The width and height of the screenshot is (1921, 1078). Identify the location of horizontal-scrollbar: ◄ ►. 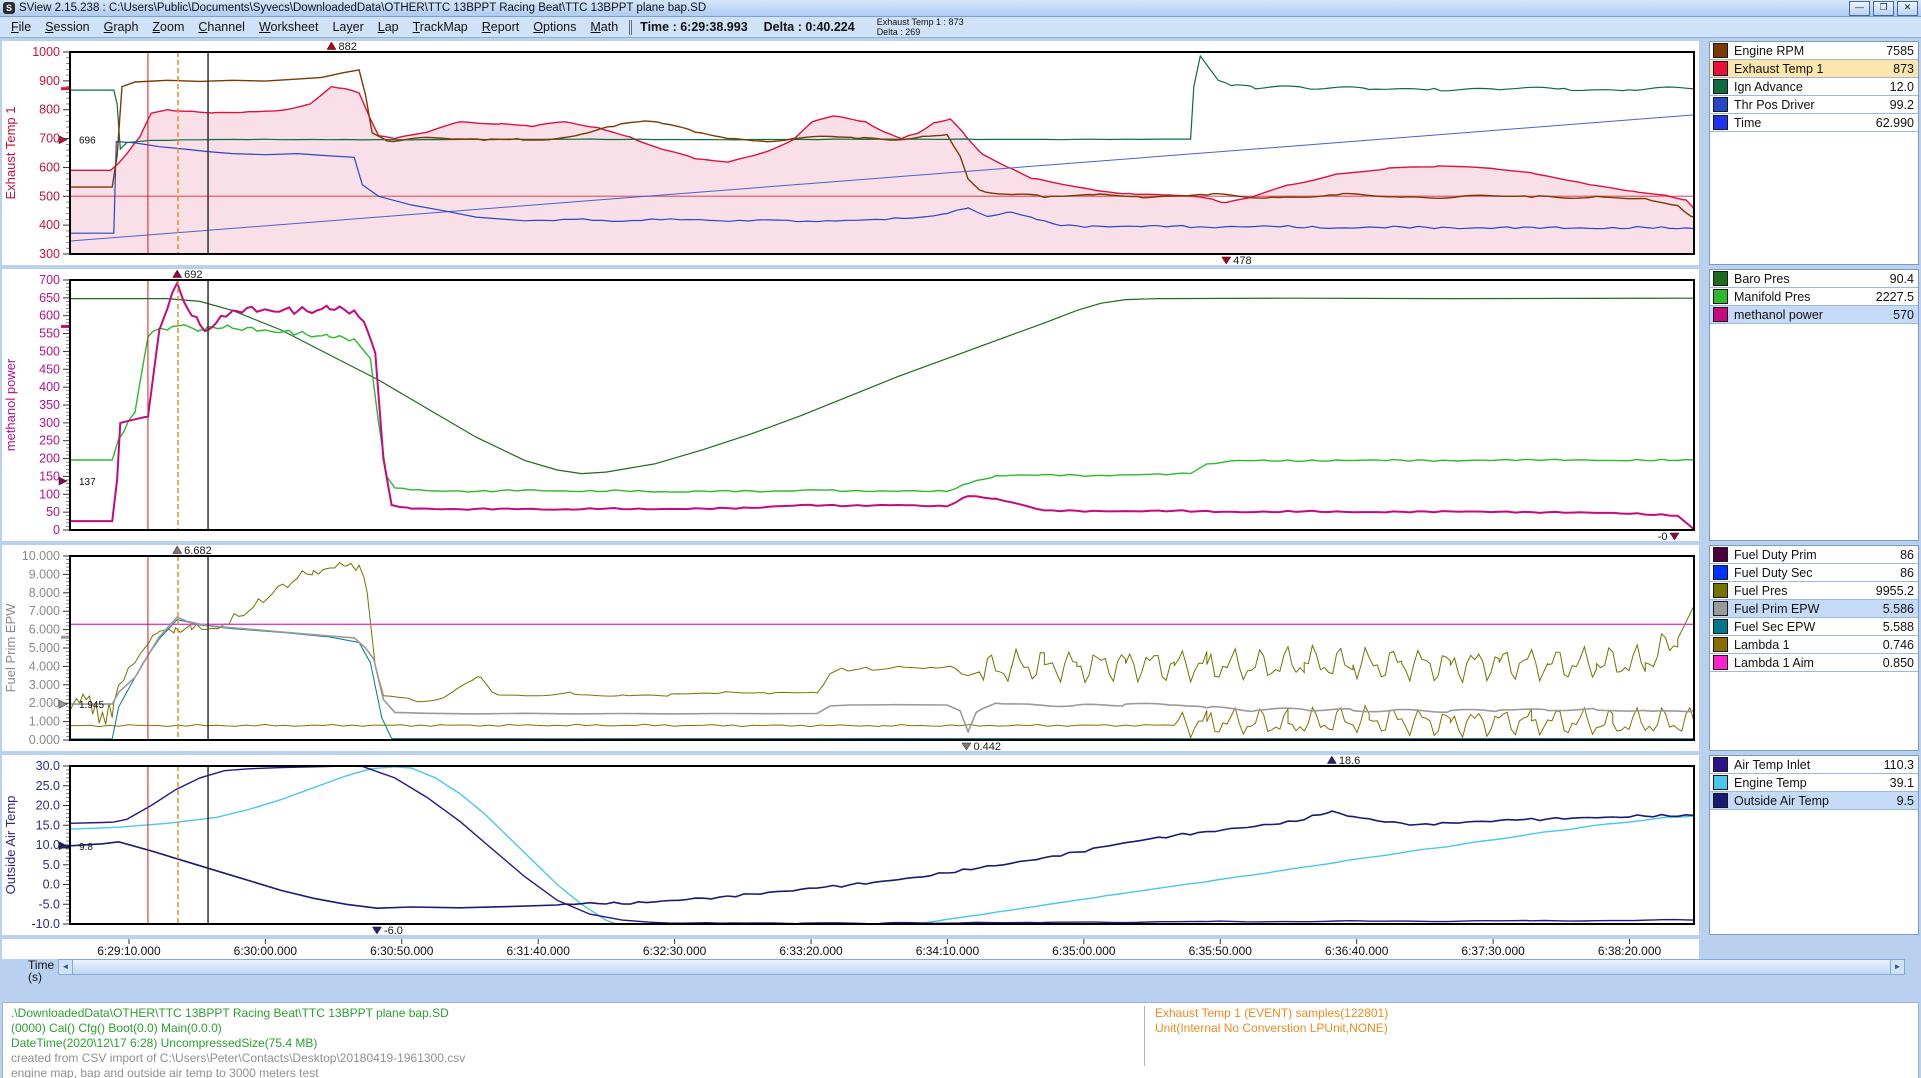
(981, 967).